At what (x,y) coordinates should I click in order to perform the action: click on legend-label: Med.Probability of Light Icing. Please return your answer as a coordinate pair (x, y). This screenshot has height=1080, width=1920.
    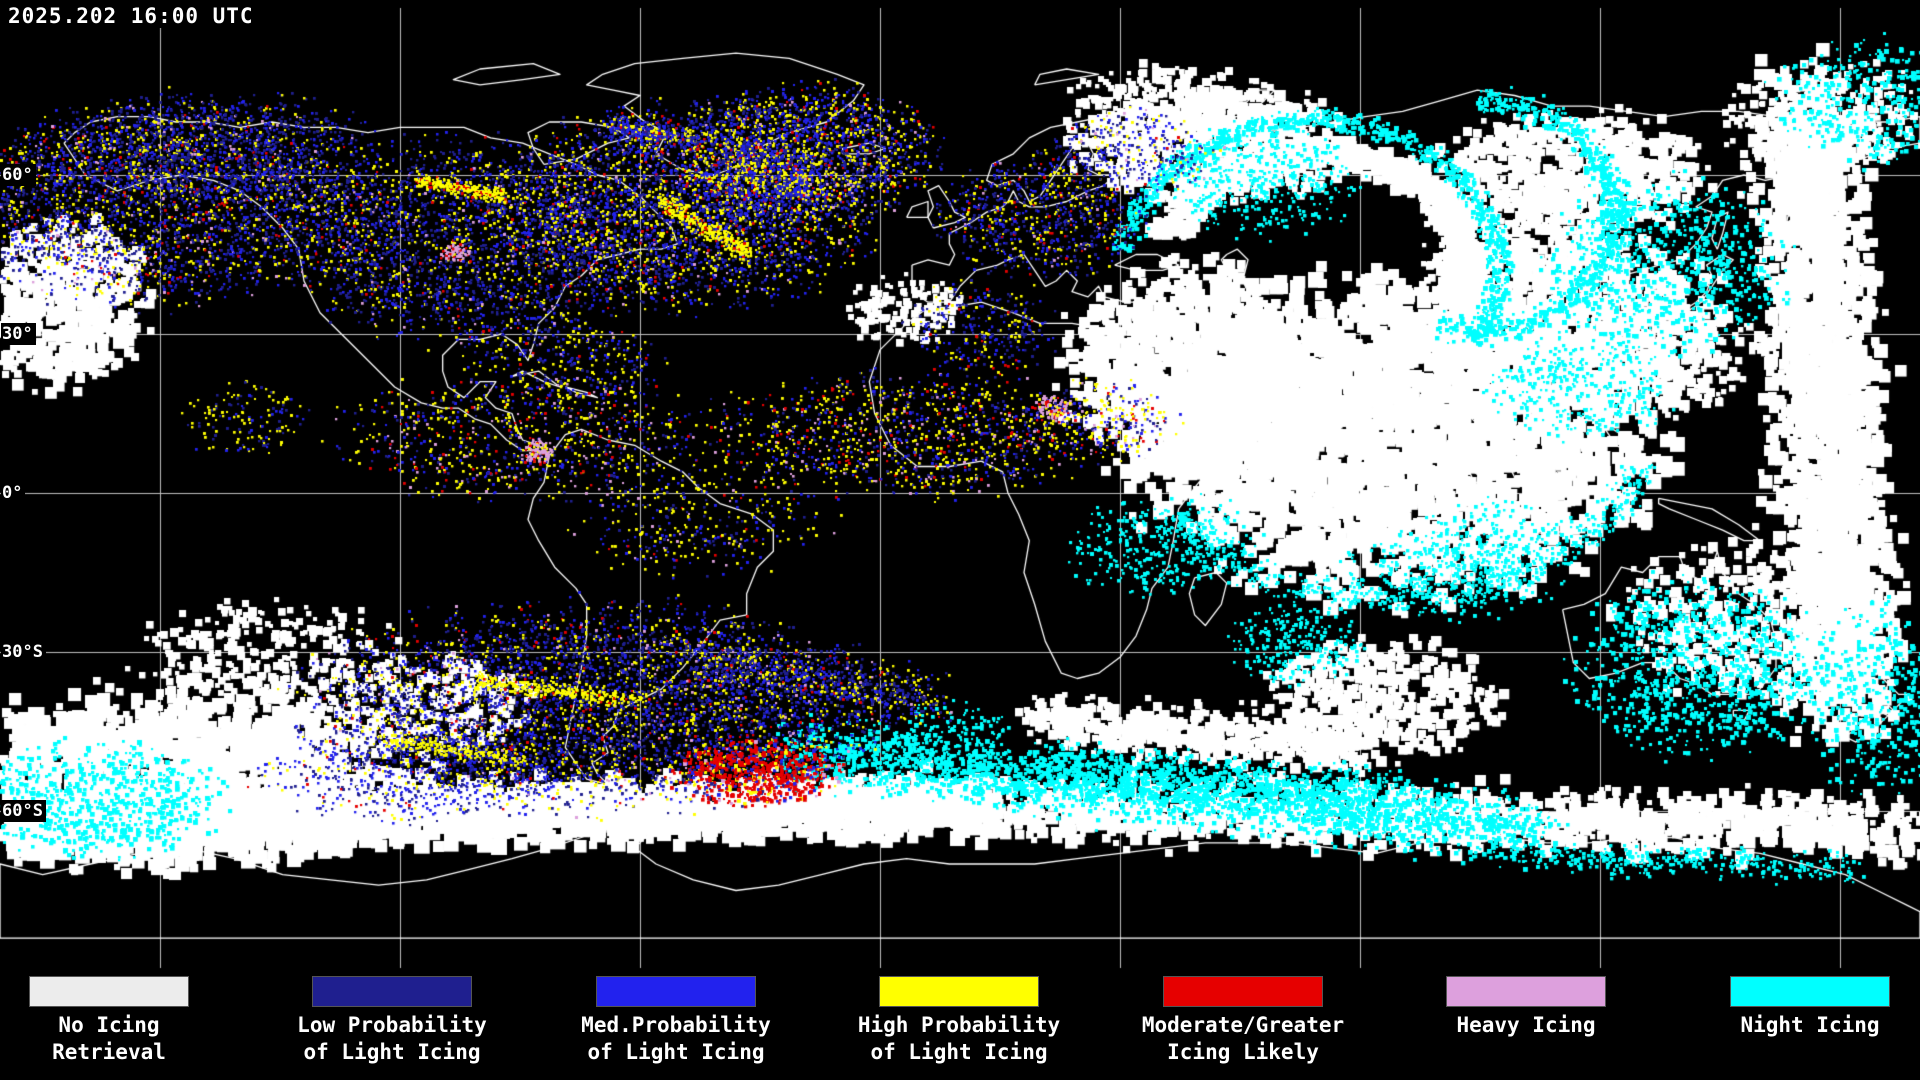
    Looking at the image, I should click on (676, 1039).